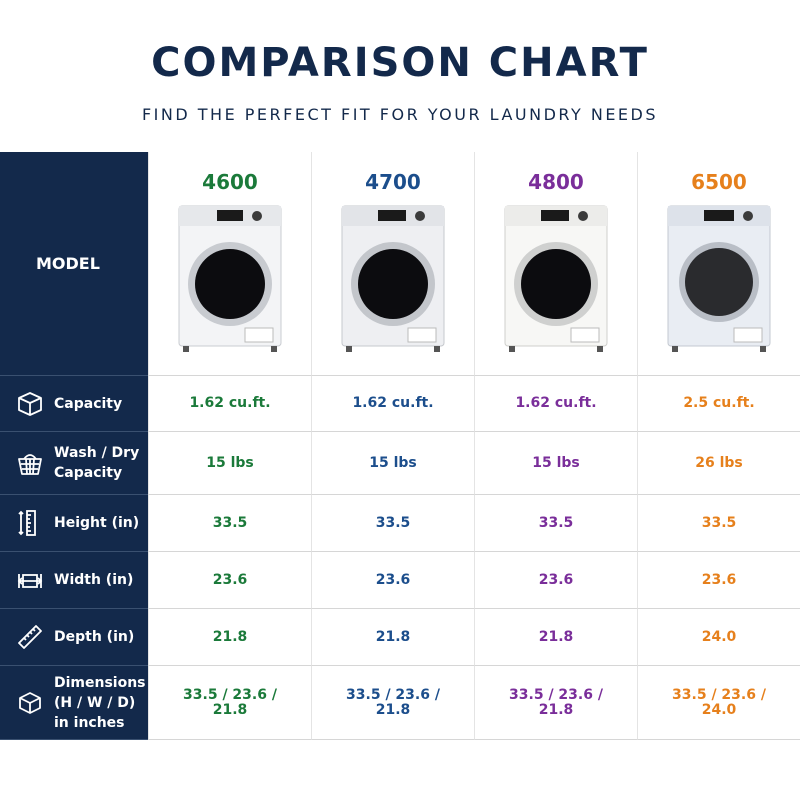  What do you see at coordinates (94, 580) in the screenshot?
I see `row-label-text: Width (in)` at bounding box center [94, 580].